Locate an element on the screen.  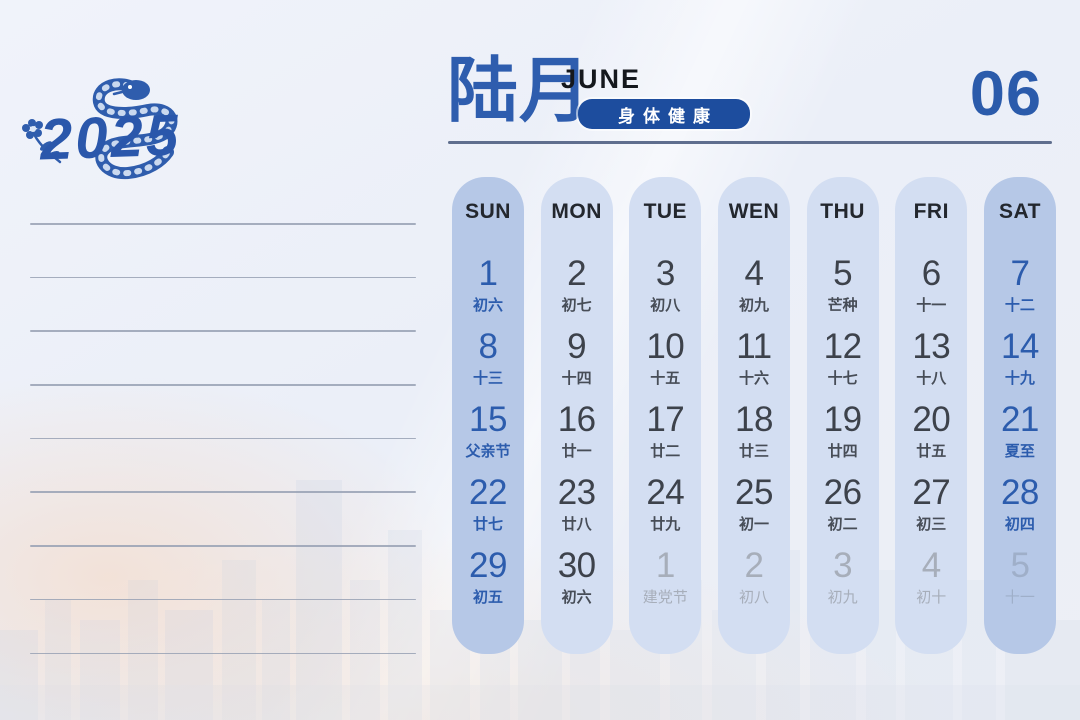
day-cell: 30 初六 is located at coordinates (577, 581).